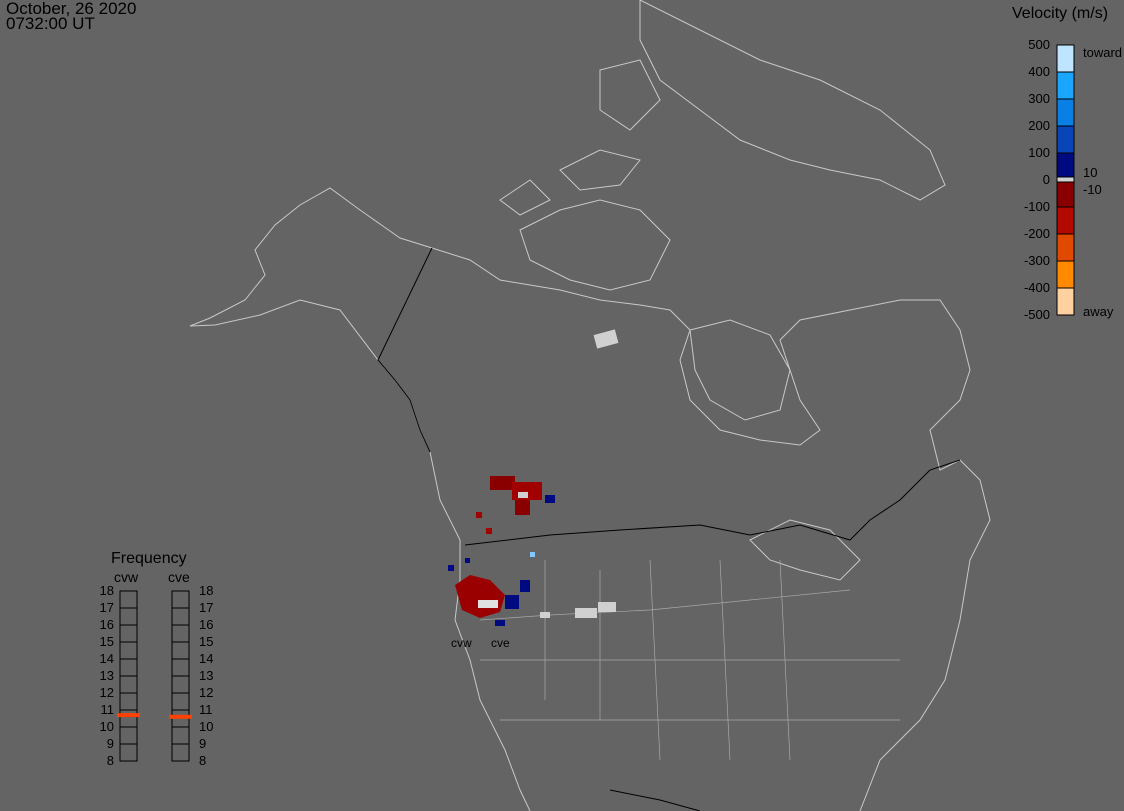 The image size is (1124, 811). I want to click on velocity-tick: -300, so click(1036, 260).